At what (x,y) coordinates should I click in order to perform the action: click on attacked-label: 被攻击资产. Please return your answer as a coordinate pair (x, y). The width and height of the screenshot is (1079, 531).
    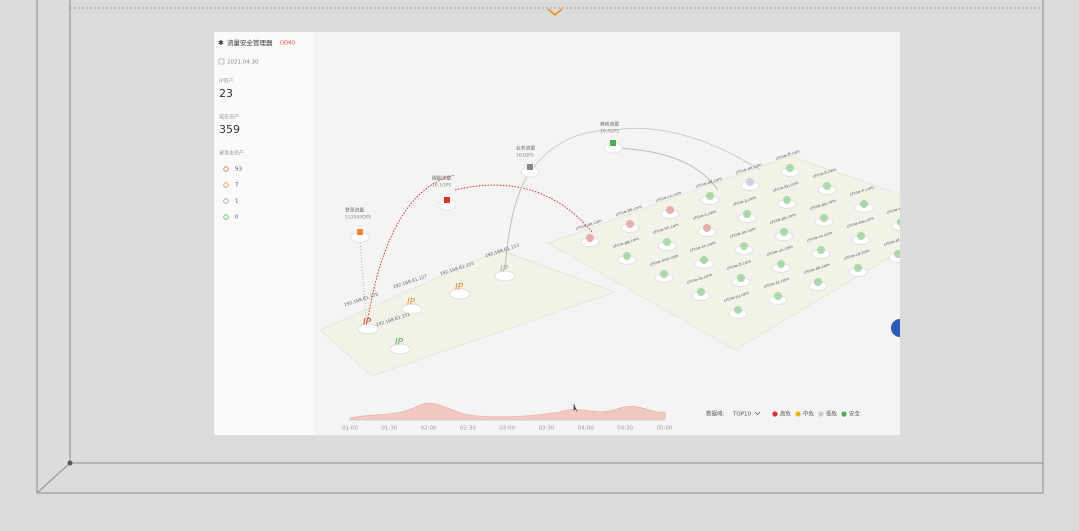
    Looking at the image, I should click on (231, 153).